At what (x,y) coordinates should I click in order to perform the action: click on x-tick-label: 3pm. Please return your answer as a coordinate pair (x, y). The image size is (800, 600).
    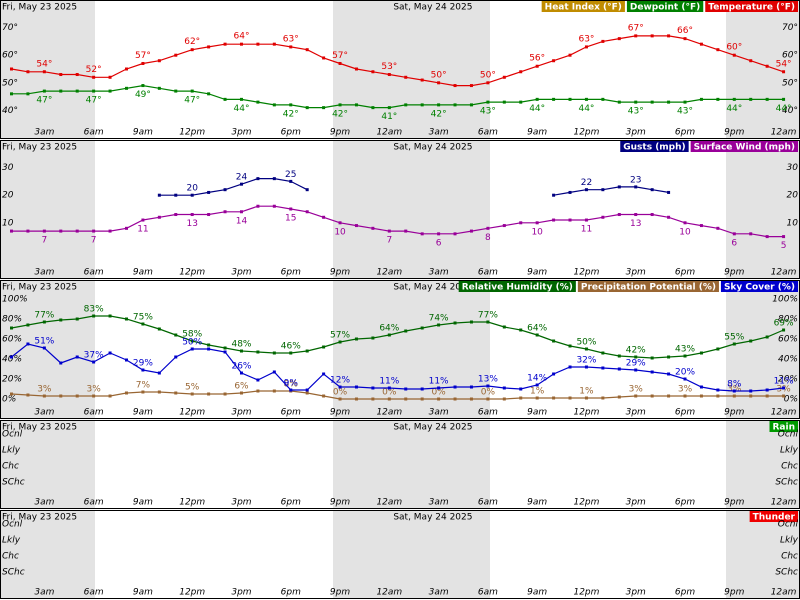
    Looking at the image, I should click on (241, 133).